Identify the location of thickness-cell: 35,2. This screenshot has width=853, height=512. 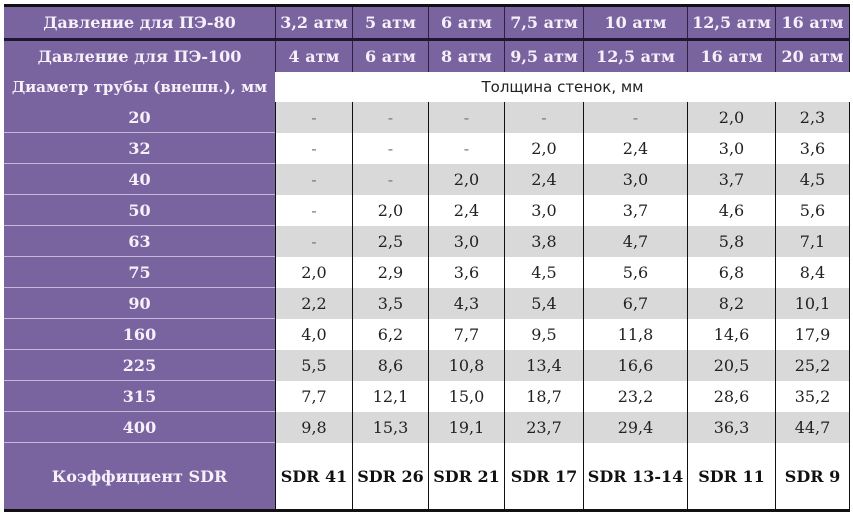
(812, 396).